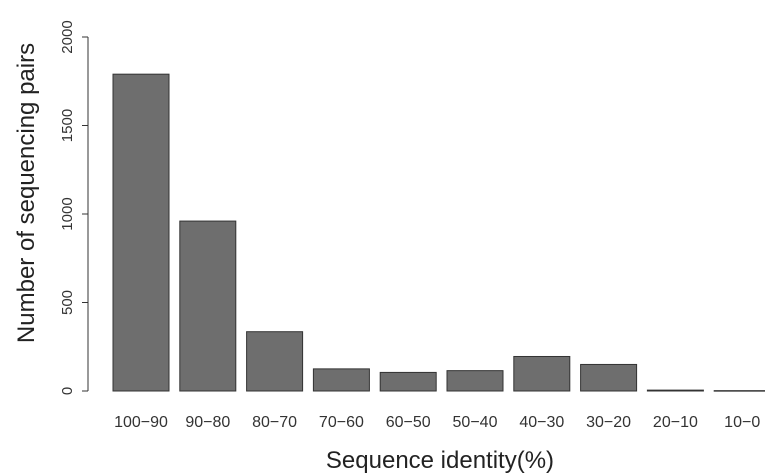 This screenshot has height=474, width=765. What do you see at coordinates (341, 422) in the screenshot?
I see `x-tick-label: 70−60` at bounding box center [341, 422].